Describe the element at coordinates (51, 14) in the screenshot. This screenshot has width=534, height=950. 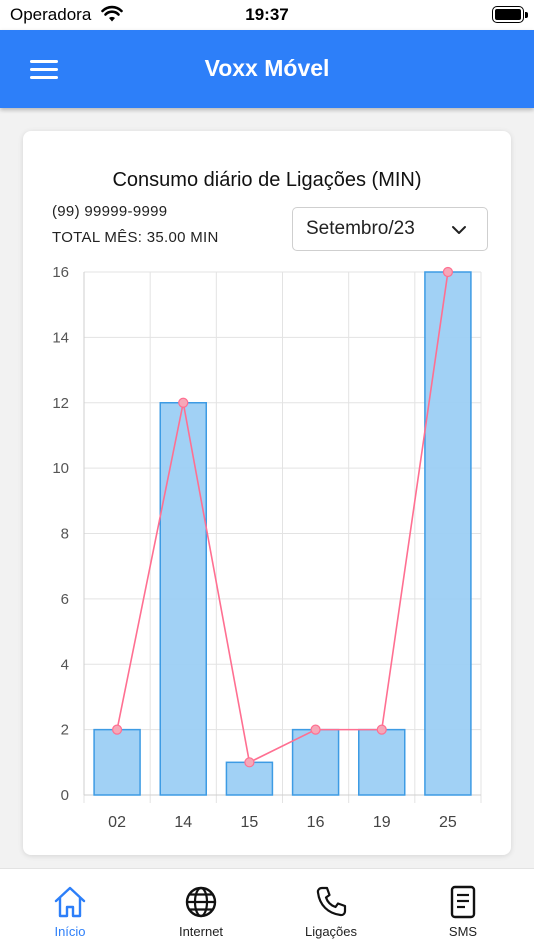
I see `carrier-label: Operadora` at that location.